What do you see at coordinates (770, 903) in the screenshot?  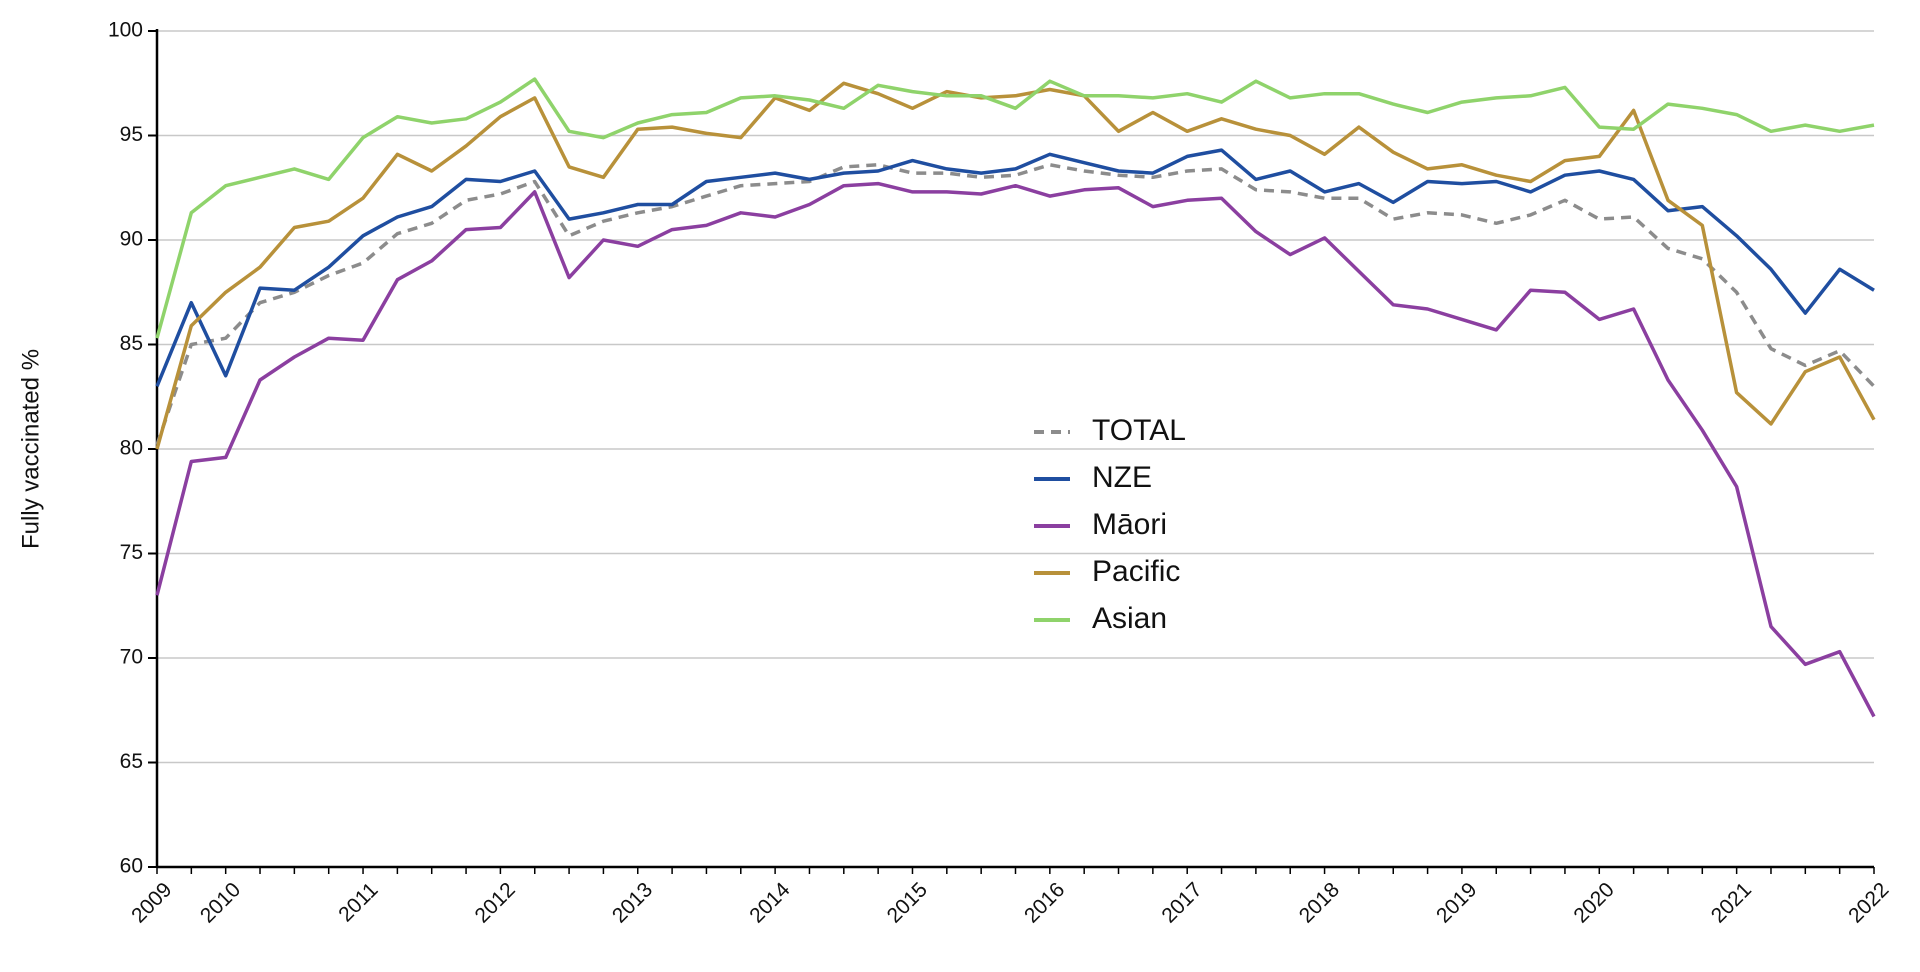 I see `x-tick-label: 2014` at bounding box center [770, 903].